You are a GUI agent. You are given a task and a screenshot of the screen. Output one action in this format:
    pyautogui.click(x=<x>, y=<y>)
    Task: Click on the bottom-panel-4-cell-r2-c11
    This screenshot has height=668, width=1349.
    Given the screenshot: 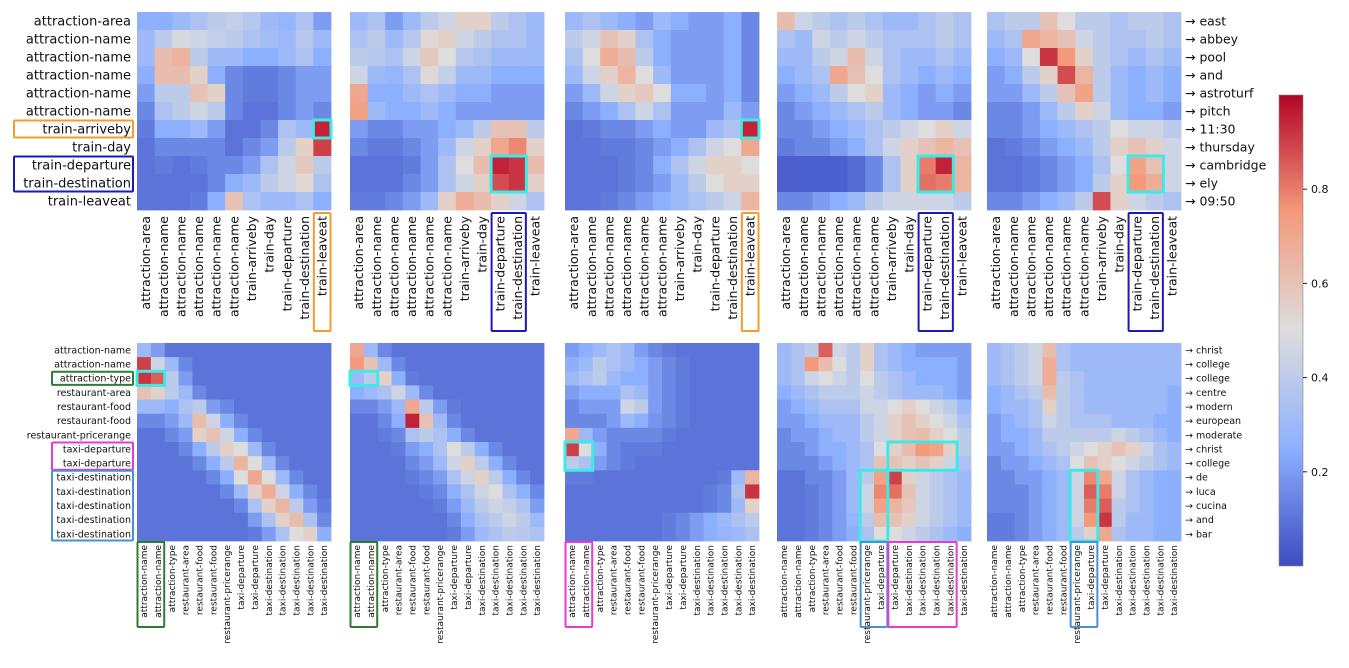 What is the action you would take?
    pyautogui.click(x=936, y=378)
    